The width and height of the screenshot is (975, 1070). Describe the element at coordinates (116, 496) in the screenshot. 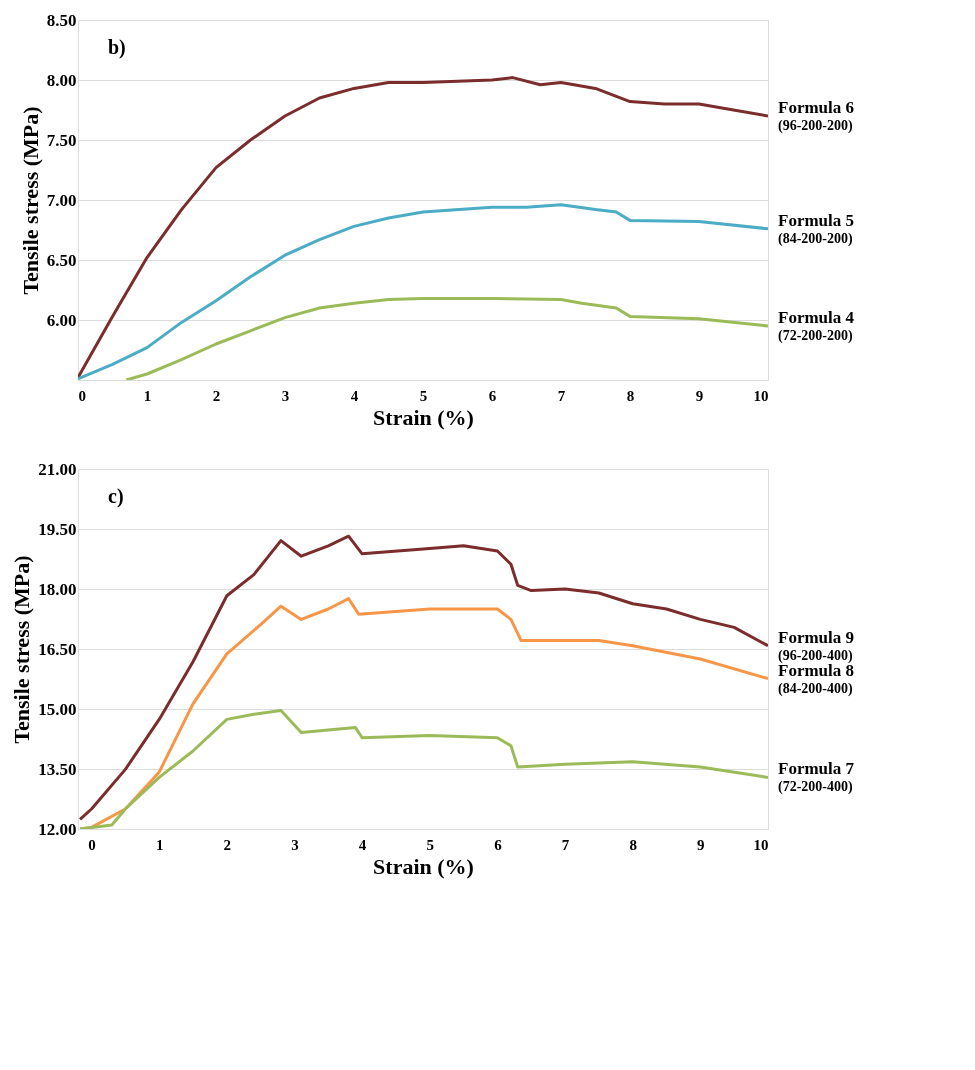

I see `text: c)` at that location.